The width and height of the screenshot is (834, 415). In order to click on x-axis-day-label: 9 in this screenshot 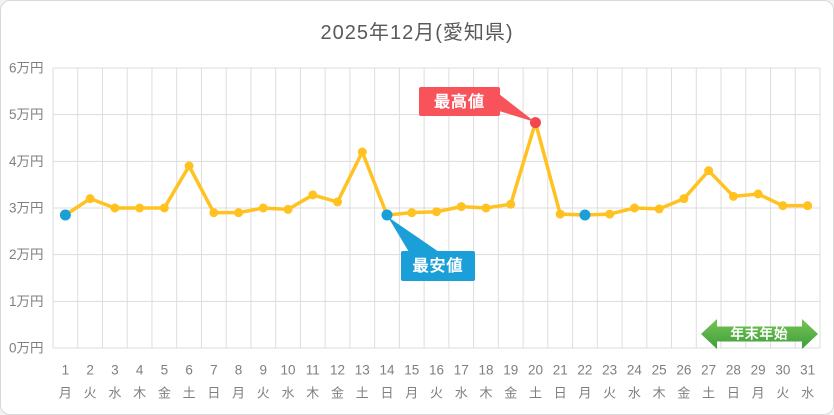, I will do `click(264, 370)`.